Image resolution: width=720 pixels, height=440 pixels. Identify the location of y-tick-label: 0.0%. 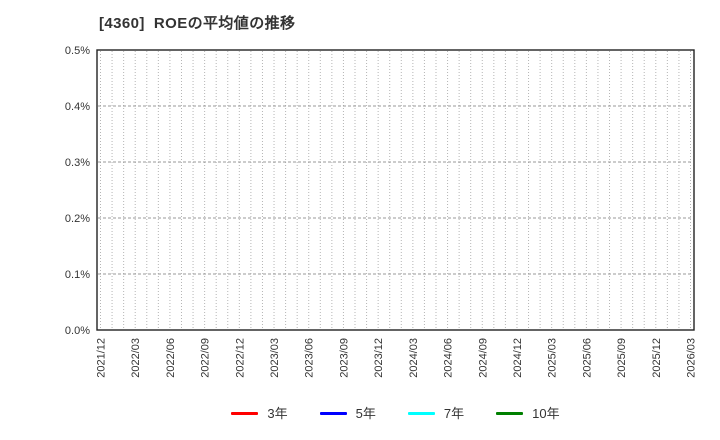
(77, 331).